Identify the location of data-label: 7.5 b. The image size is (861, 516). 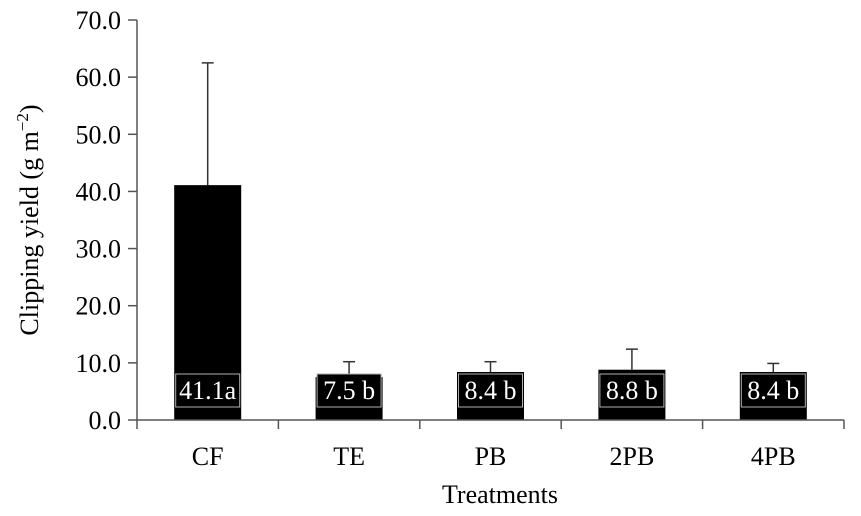
(349, 390).